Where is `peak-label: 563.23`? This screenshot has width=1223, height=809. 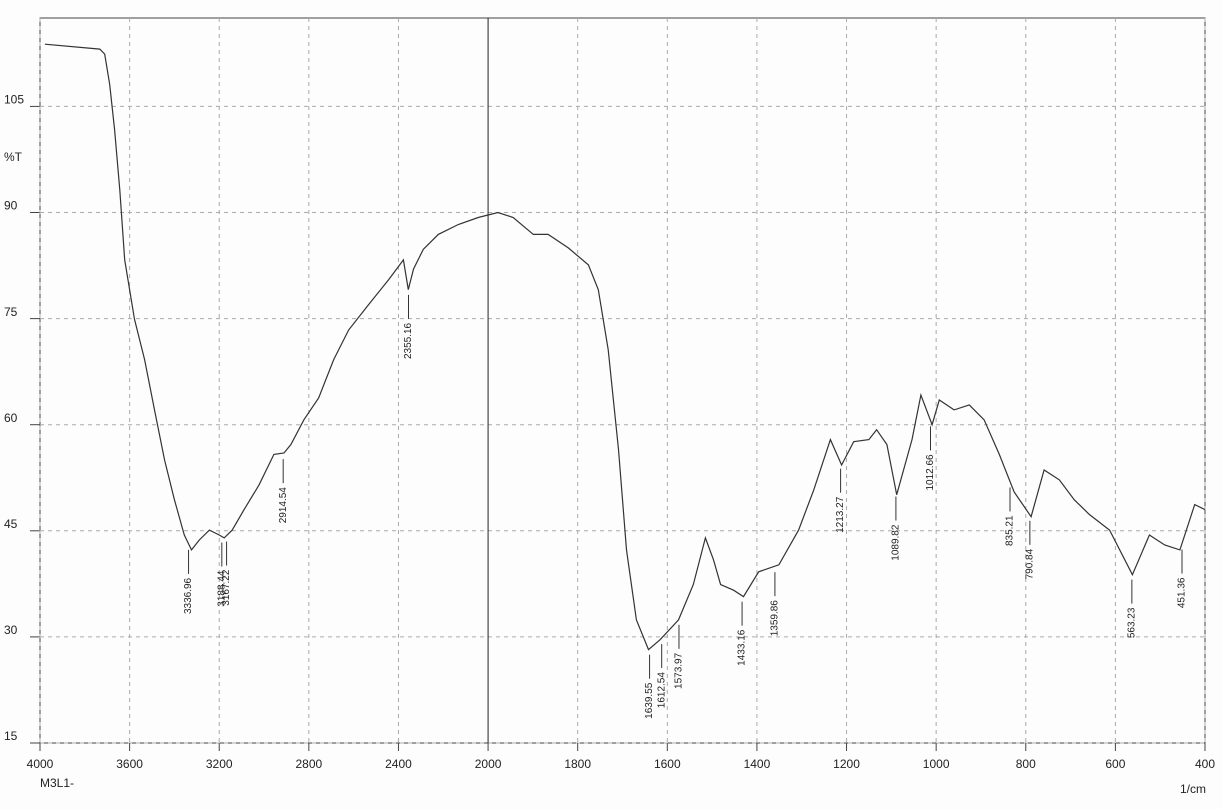
peak-label: 563.23 is located at coordinates (1132, 622).